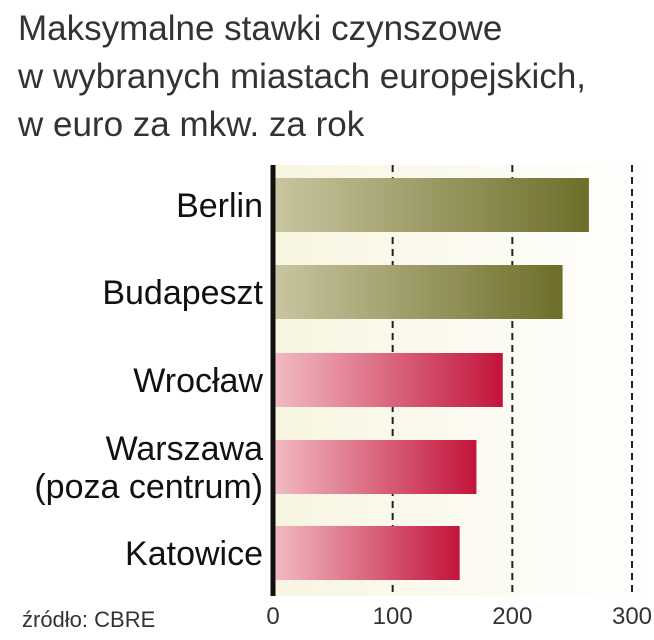 This screenshot has height=640, width=654. What do you see at coordinates (191, 124) in the screenshot?
I see `chart-title-line-3: w euro za mkw. za rok` at bounding box center [191, 124].